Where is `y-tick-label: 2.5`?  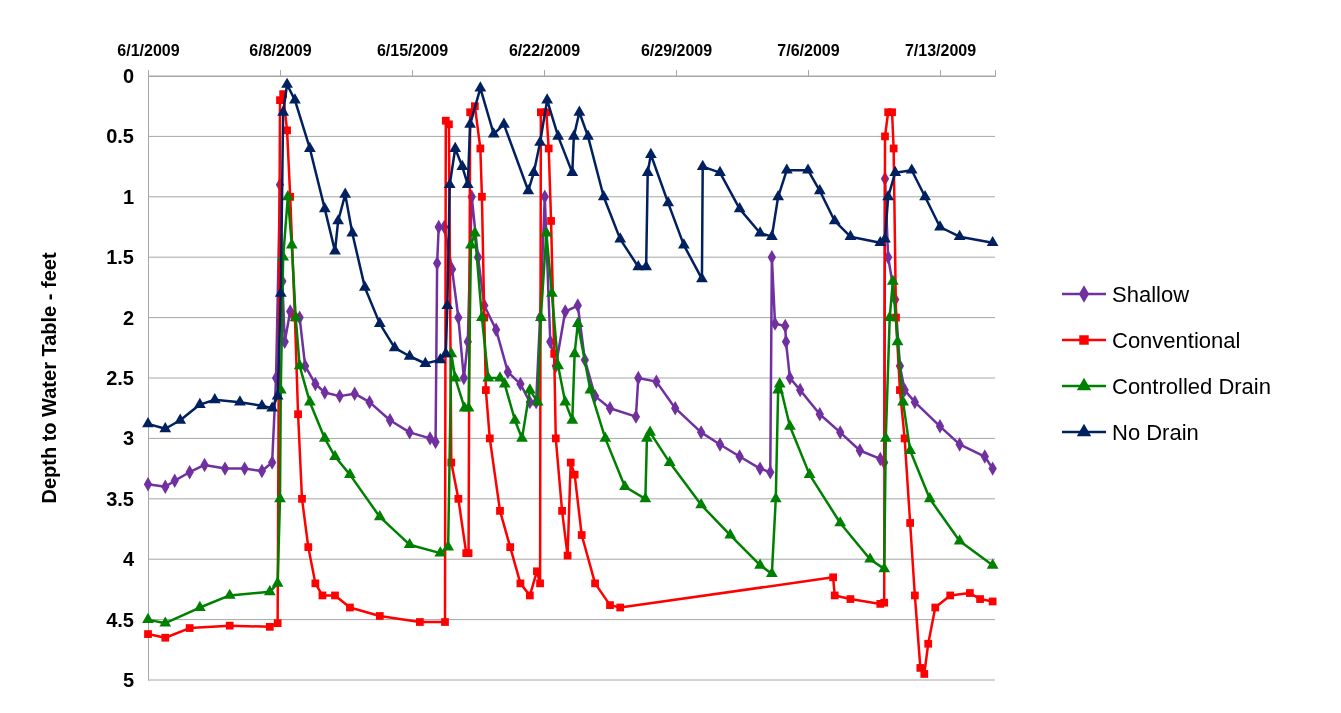
y-tick-label: 2.5 is located at coordinates (120, 377).